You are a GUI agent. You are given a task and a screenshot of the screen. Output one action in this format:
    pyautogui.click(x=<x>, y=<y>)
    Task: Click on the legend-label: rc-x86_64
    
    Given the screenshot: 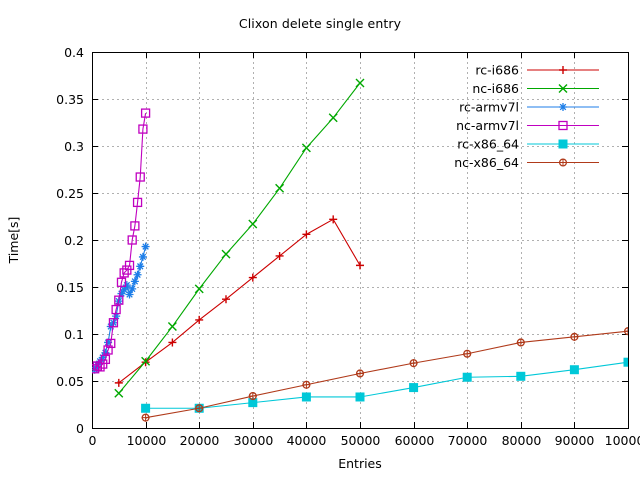 What is the action you would take?
    pyautogui.click(x=488, y=144)
    